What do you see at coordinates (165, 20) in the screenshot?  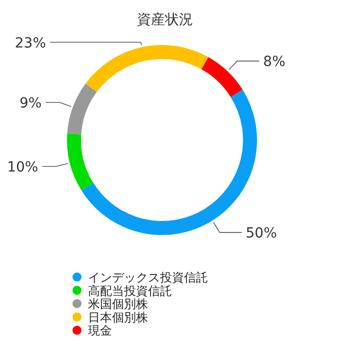 I see `chart-title: 資産状況` at bounding box center [165, 20].